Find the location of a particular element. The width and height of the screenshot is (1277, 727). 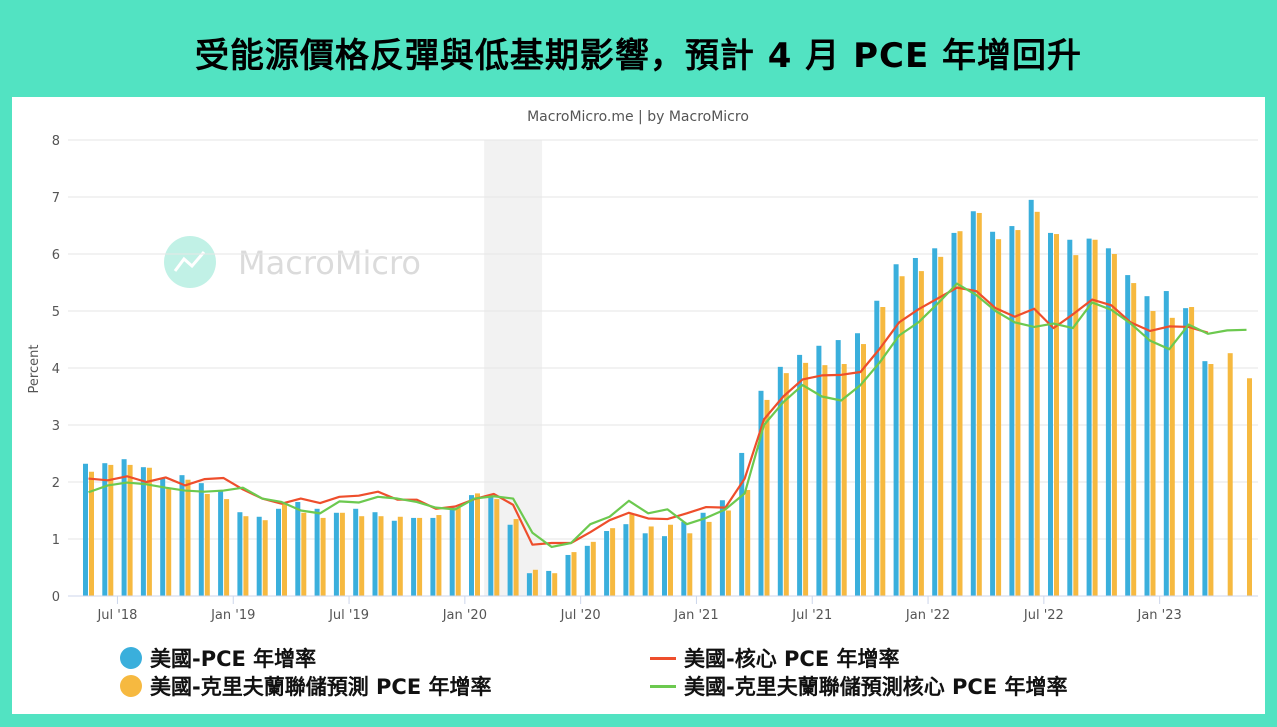

y-tick-label: 6 is located at coordinates (56, 255).